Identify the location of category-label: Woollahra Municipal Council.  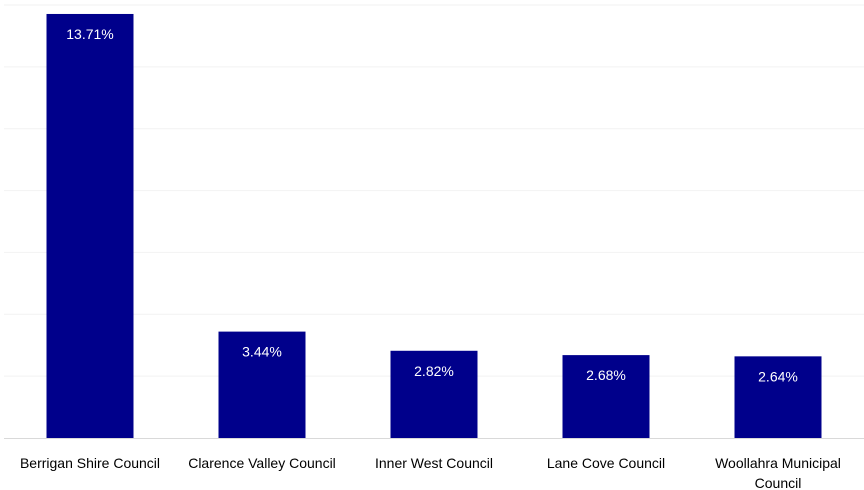
(778, 472).